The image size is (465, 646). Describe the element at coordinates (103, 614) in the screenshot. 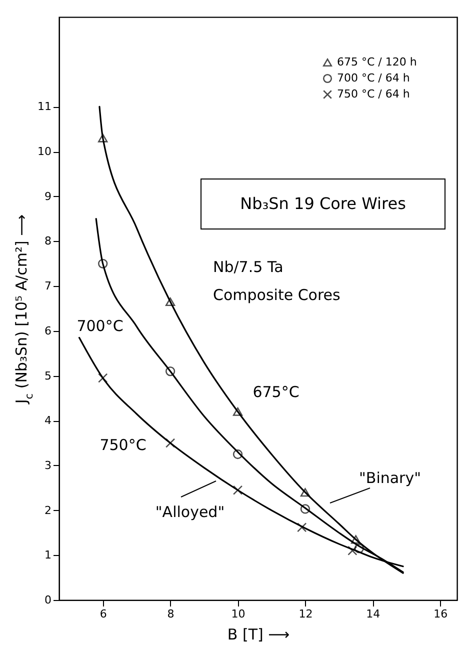

I see `x-tick-label: 6` at that location.